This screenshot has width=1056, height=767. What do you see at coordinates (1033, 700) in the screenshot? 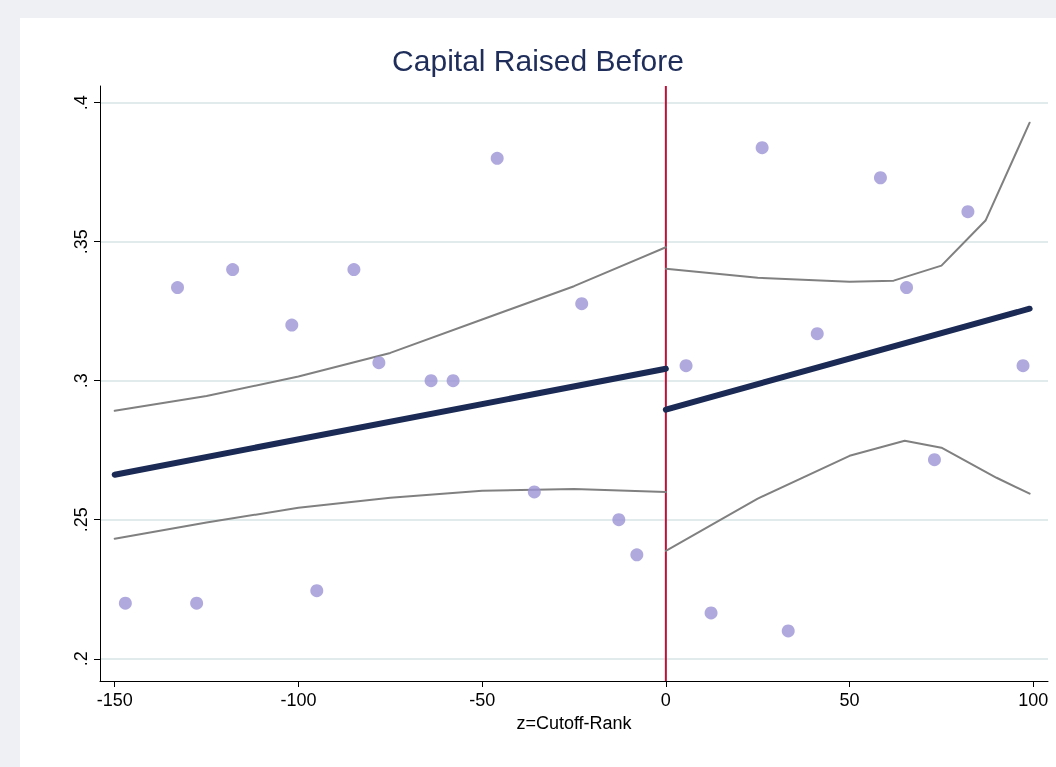
I see `x-tick-label: 100` at bounding box center [1033, 700].